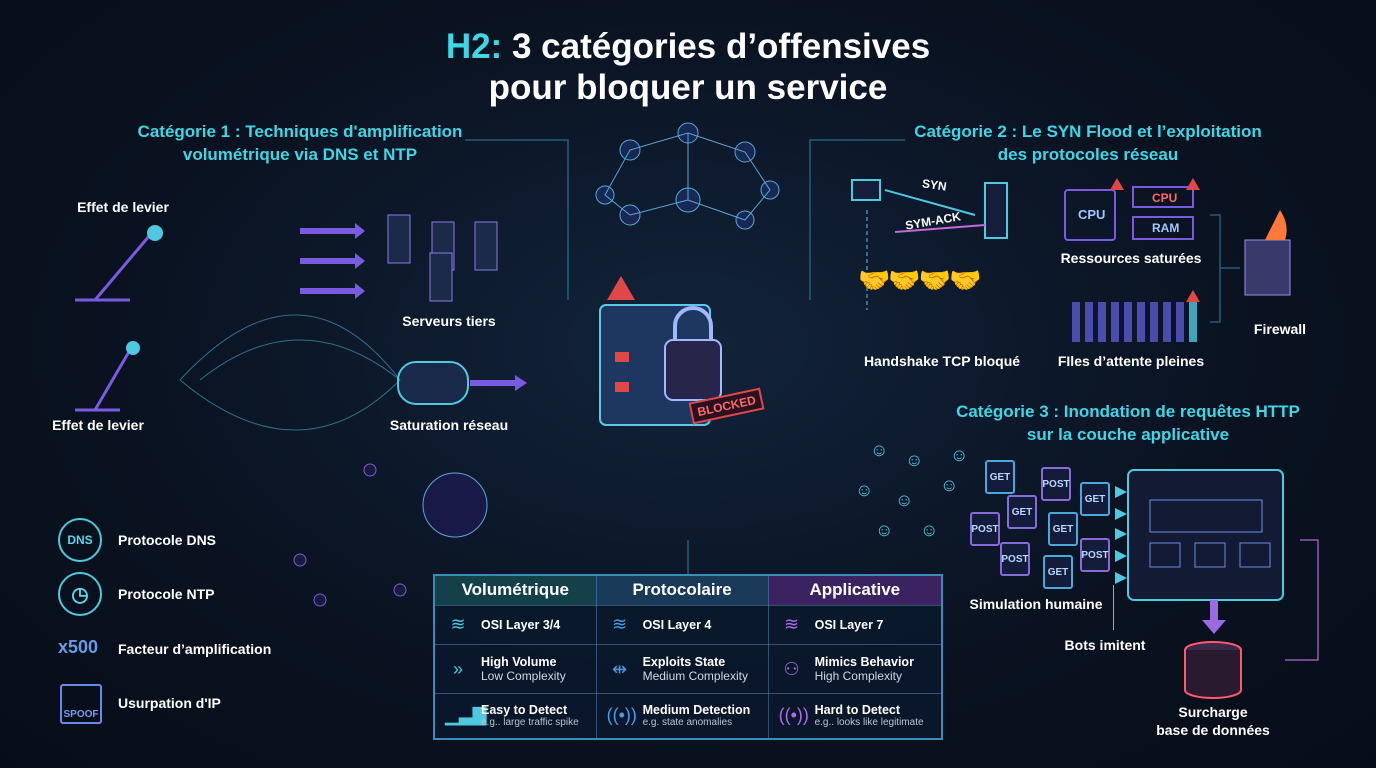 The width and height of the screenshot is (1376, 768). I want to click on header-protocolaire: Protocolaire, so click(682, 590).